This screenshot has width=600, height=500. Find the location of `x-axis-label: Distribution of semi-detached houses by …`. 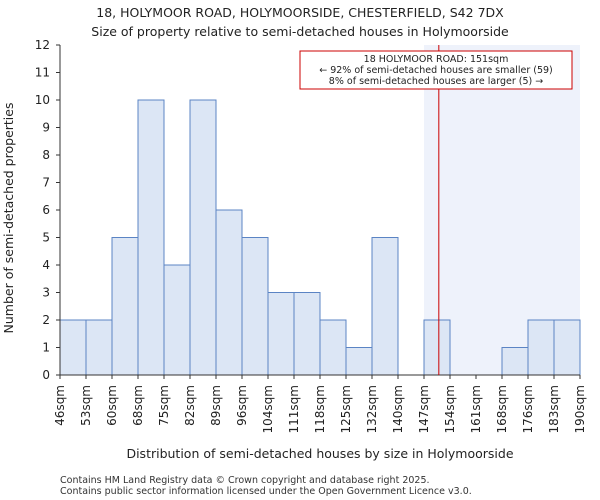

x-axis-label: Distribution of semi-detached houses by … is located at coordinates (319, 453).